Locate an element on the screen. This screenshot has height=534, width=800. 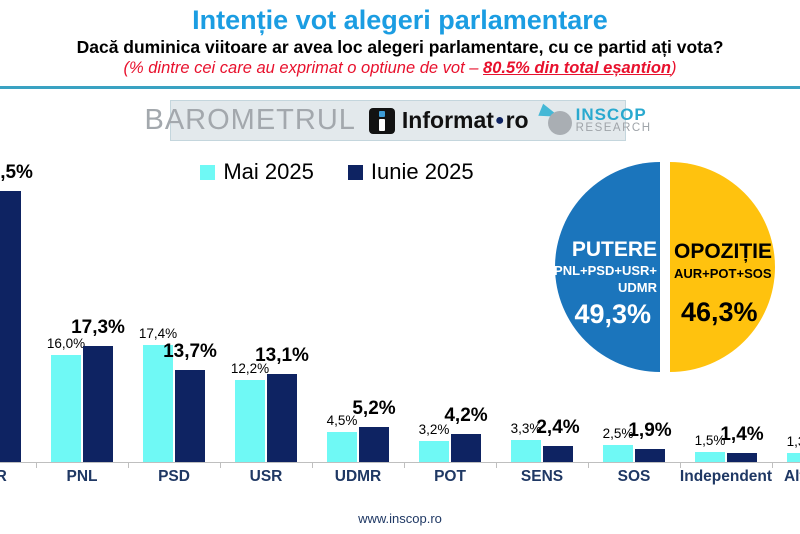
legend-swatch-iunie-2025 is located at coordinates (355, 172).